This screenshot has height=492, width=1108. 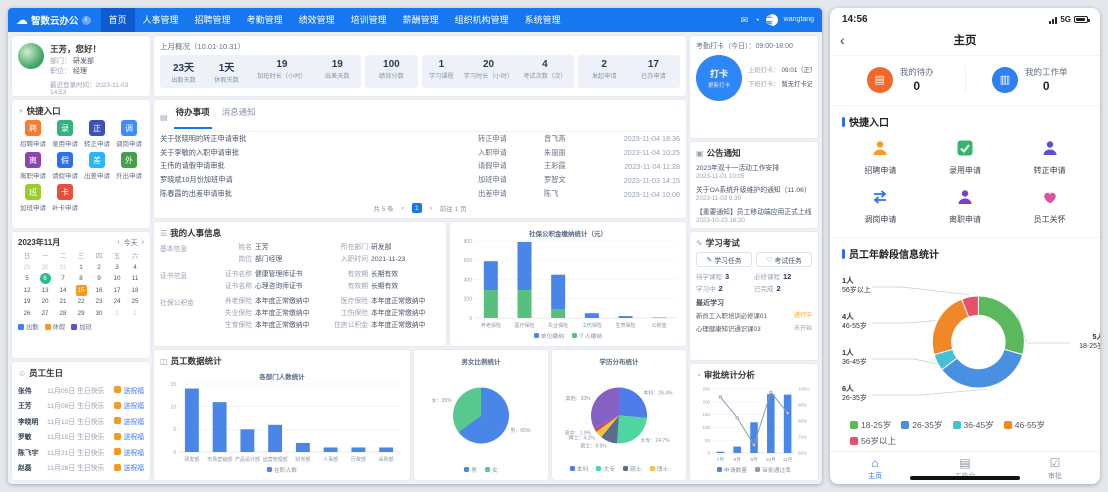 What do you see at coordinates (1055, 468) in the screenshot?
I see `tabbar-item-审批: ☑ 审批` at bounding box center [1055, 468].